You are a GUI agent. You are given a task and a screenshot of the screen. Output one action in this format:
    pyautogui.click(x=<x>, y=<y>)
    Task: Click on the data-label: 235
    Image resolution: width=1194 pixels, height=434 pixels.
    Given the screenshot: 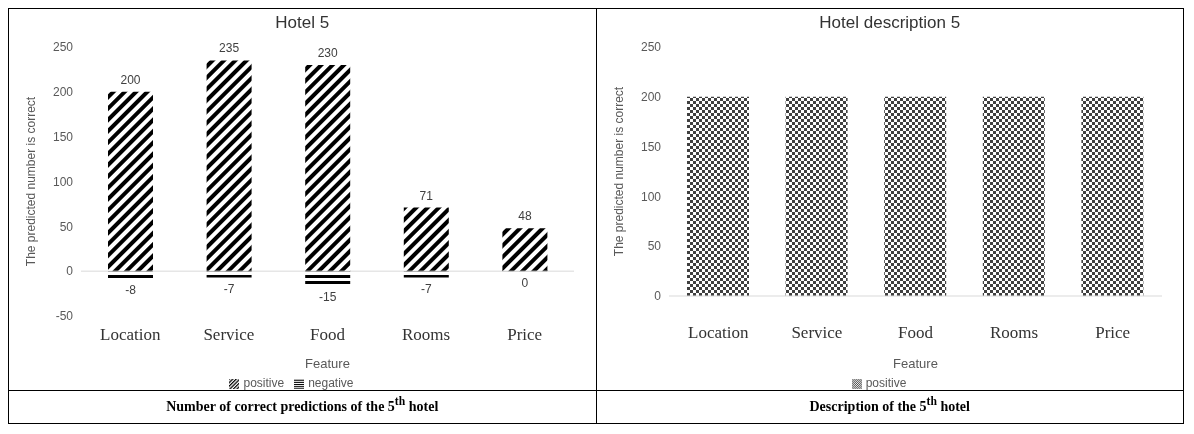 What is the action you would take?
    pyautogui.click(x=229, y=48)
    